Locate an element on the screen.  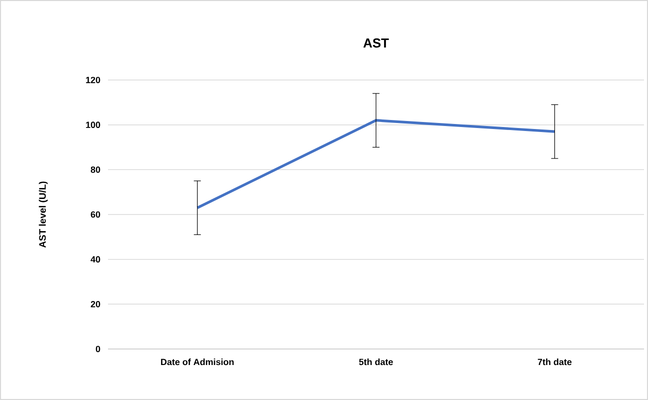
chart-title: AST is located at coordinates (376, 43).